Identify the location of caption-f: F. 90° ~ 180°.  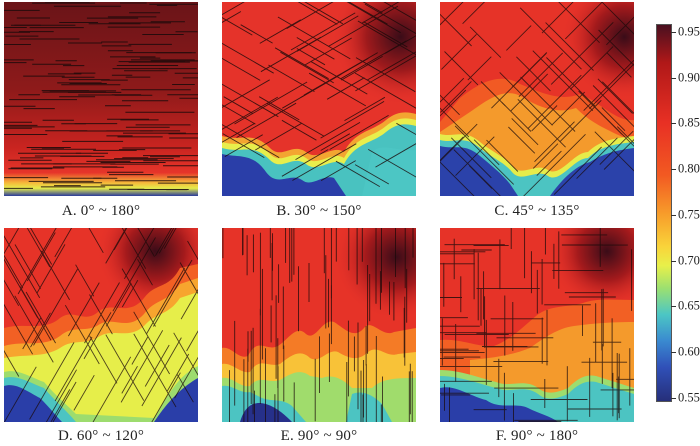
(537, 436).